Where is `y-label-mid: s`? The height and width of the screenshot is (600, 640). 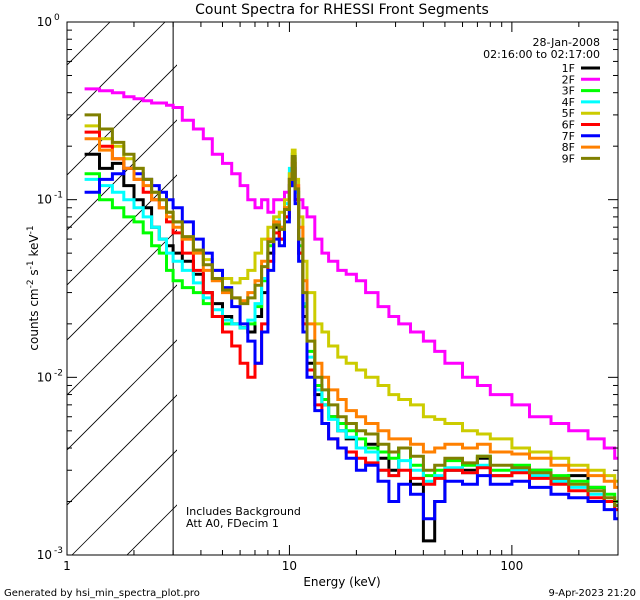
y-label-mid: s is located at coordinates (34, 274).